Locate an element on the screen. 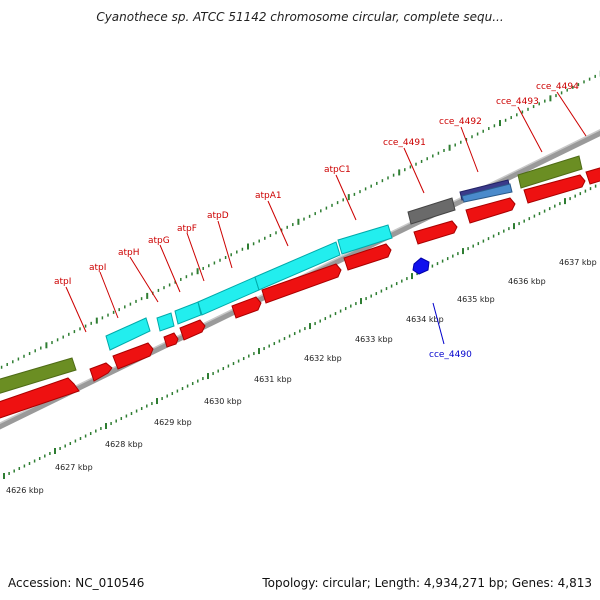  leader-atpH is located at coordinates (144, 279).